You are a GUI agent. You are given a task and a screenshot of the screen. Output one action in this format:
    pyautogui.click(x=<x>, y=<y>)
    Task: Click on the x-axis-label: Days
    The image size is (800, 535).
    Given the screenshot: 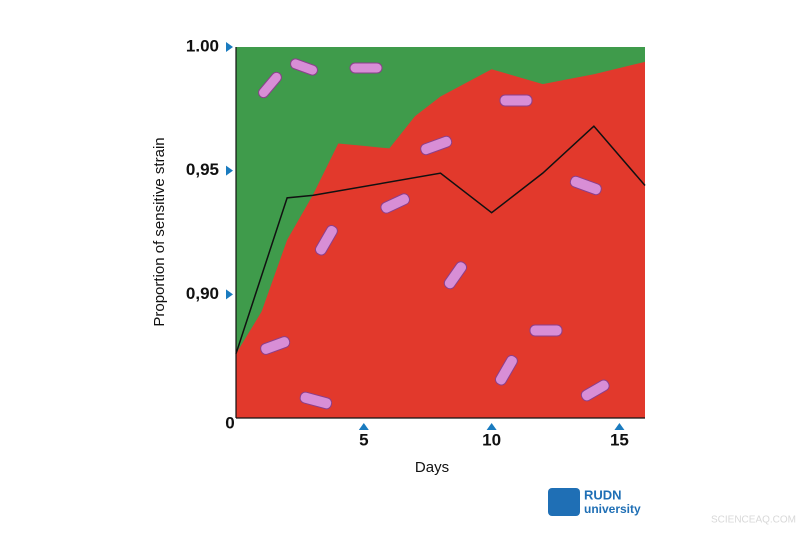 What is the action you would take?
    pyautogui.click(x=432, y=467)
    